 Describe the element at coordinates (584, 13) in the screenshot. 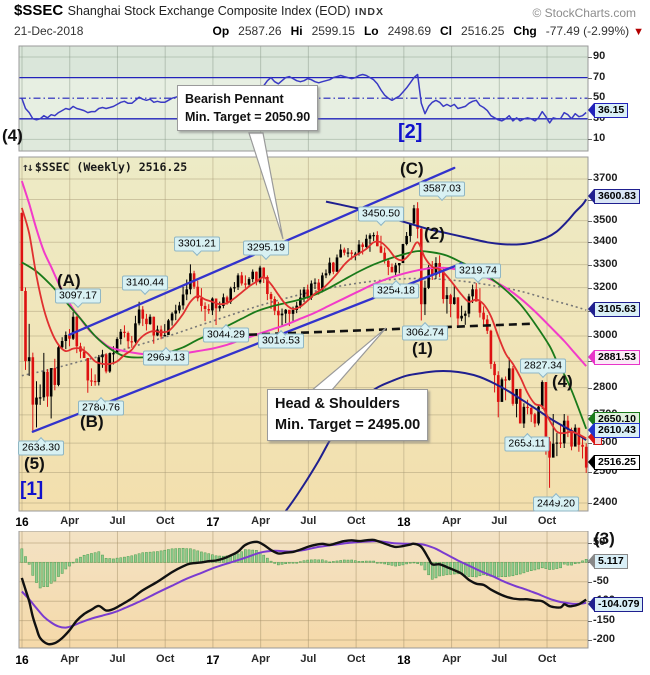

I see `stockcharts-logo: © StockCharts.com` at that location.